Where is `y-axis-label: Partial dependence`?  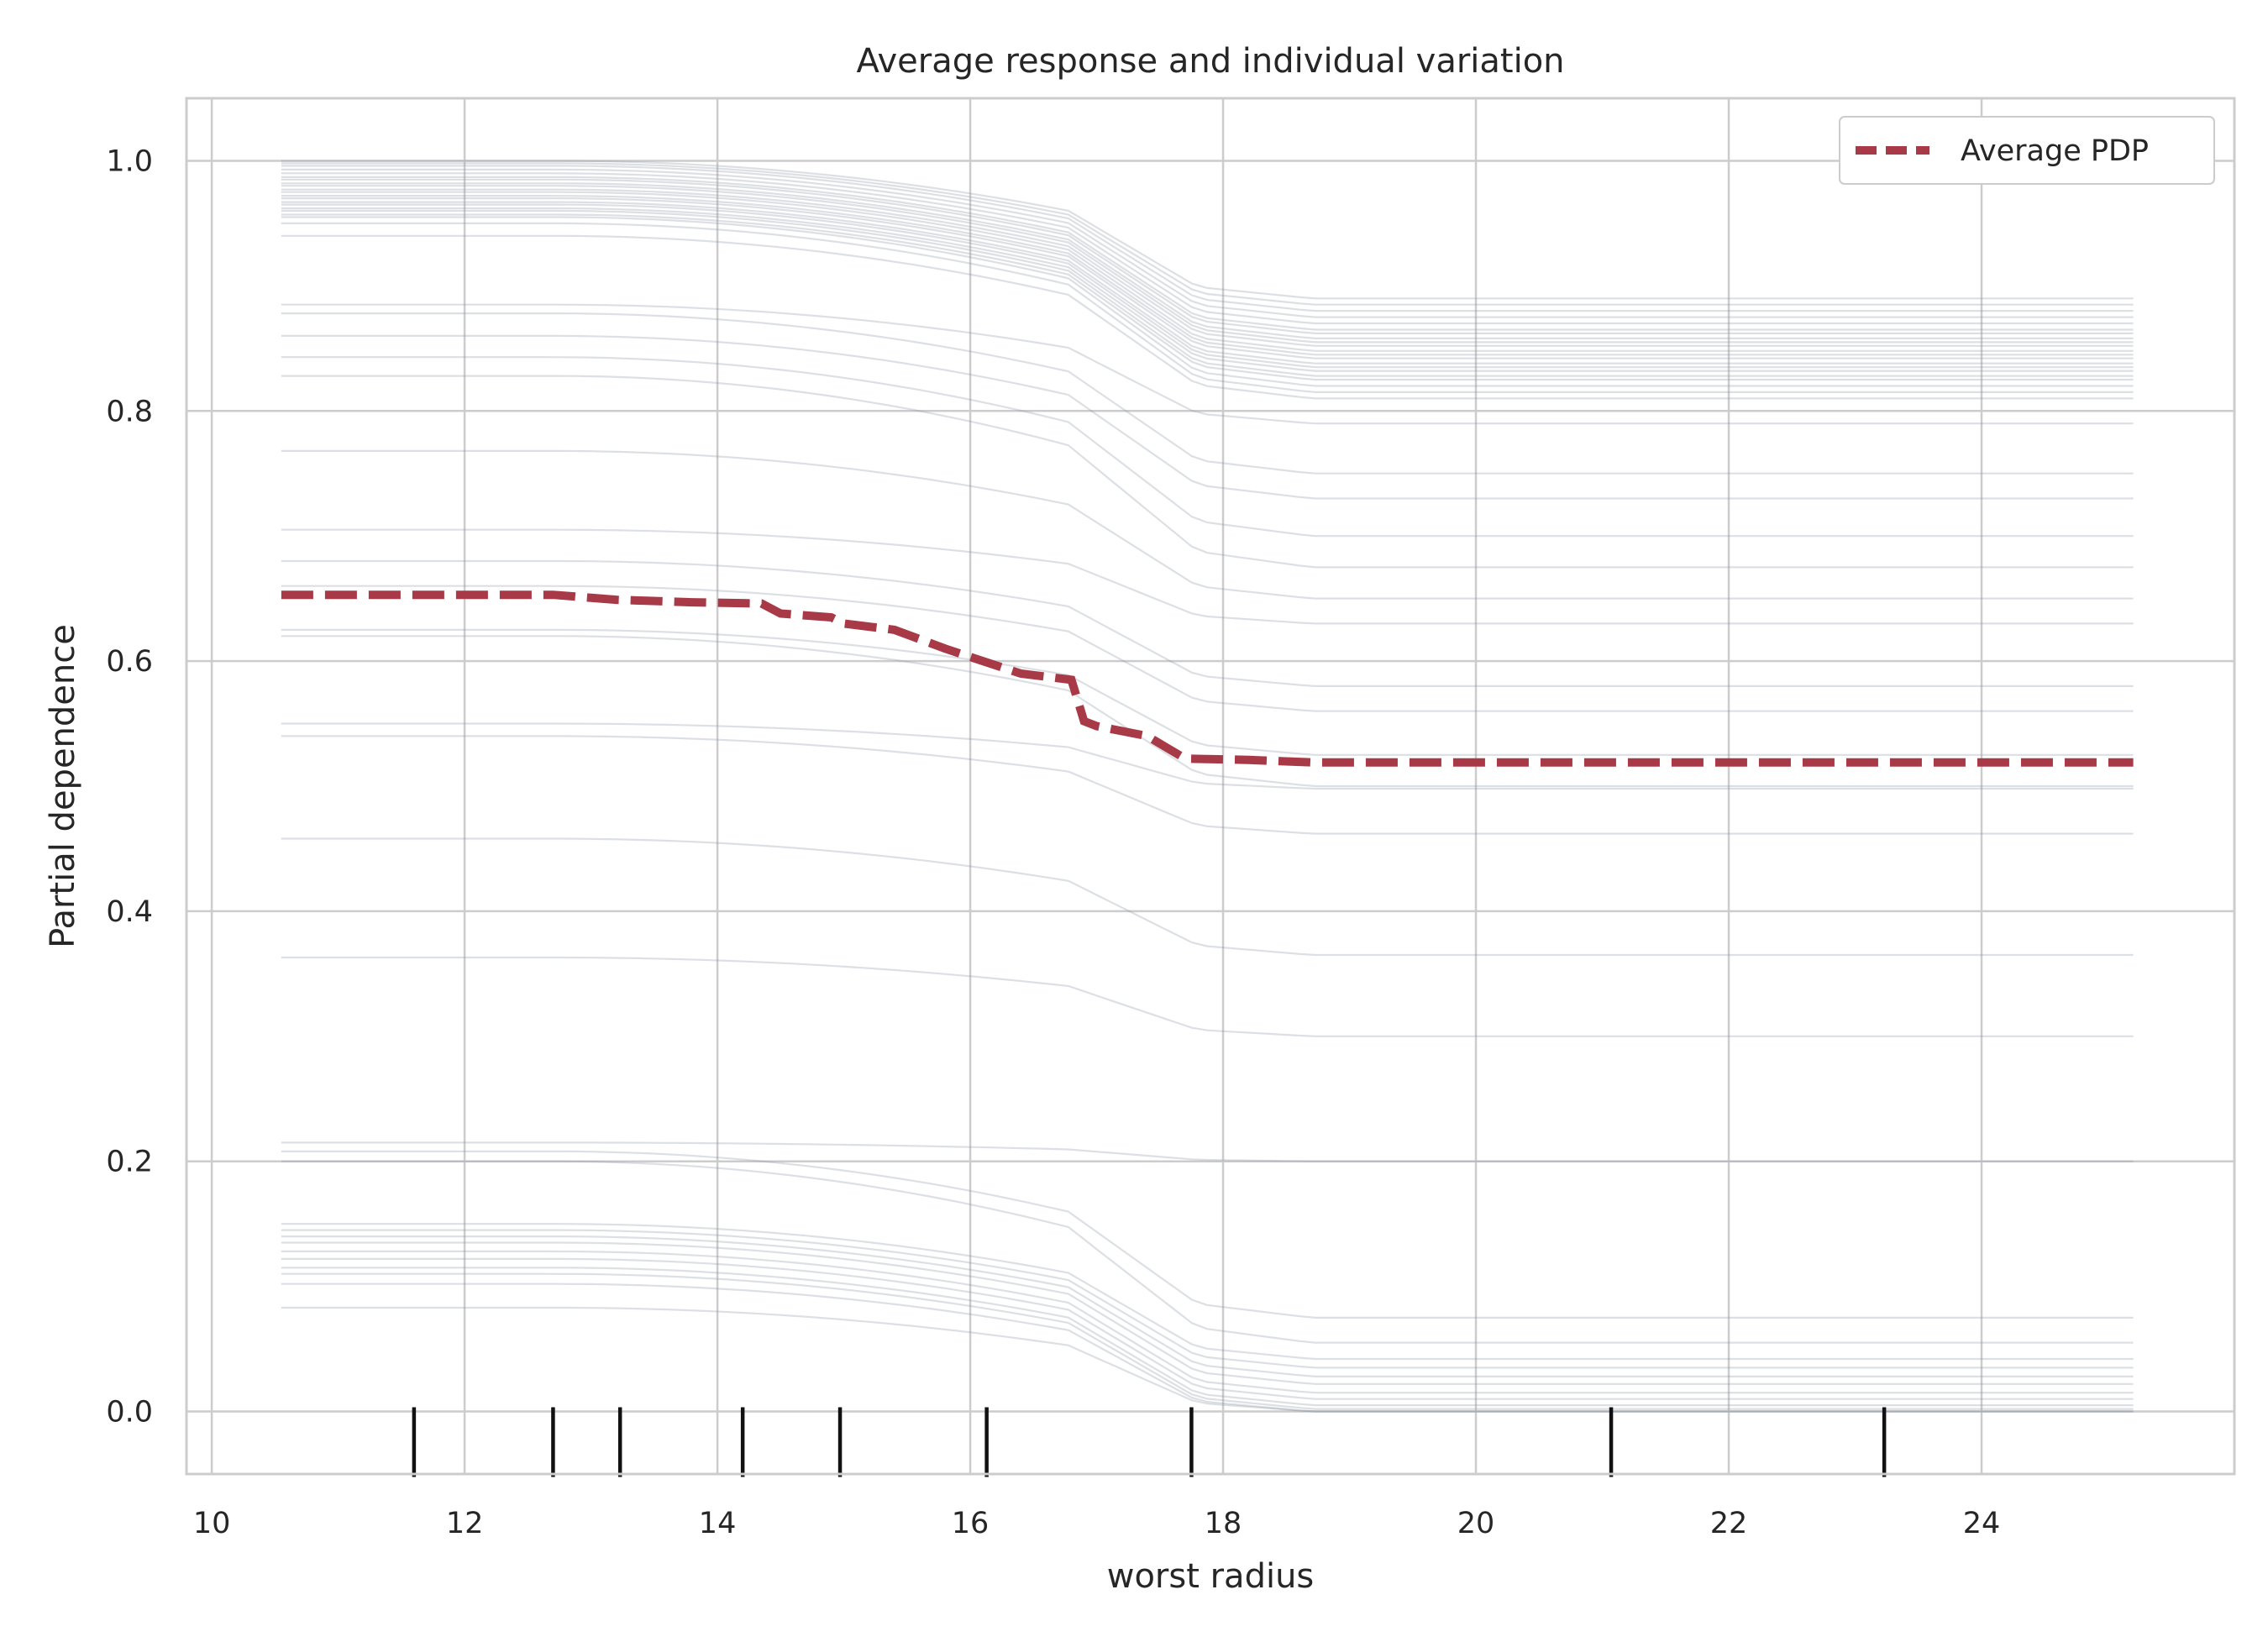 y-axis-label: Partial dependence is located at coordinates (63, 786).